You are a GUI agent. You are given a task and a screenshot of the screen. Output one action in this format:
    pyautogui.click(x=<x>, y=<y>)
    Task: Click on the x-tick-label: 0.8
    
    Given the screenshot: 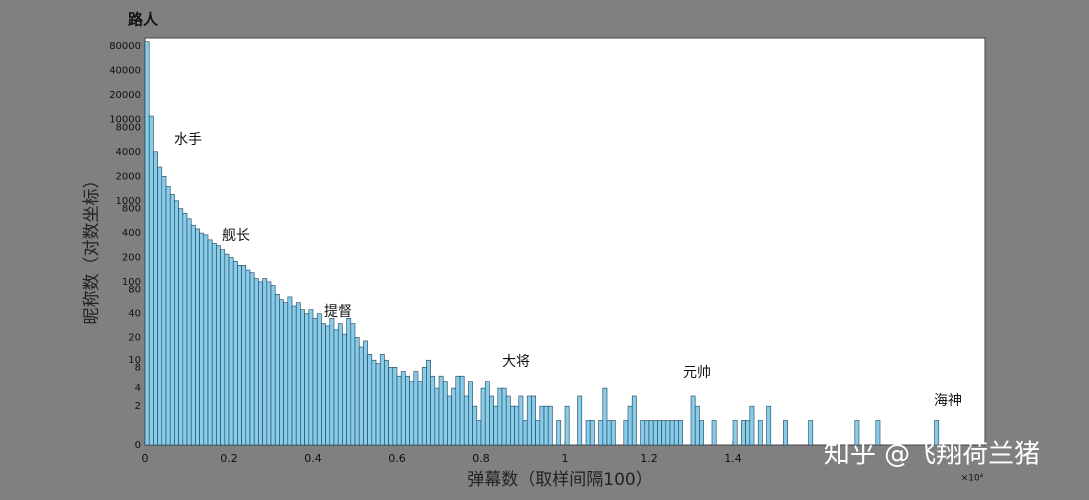 What is the action you would take?
    pyautogui.click(x=481, y=458)
    